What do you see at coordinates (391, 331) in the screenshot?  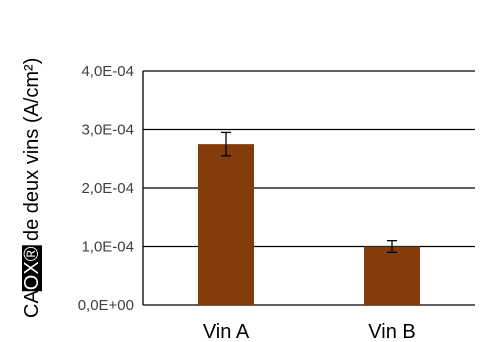 I see `x-category-label: Vin B` at bounding box center [391, 331].